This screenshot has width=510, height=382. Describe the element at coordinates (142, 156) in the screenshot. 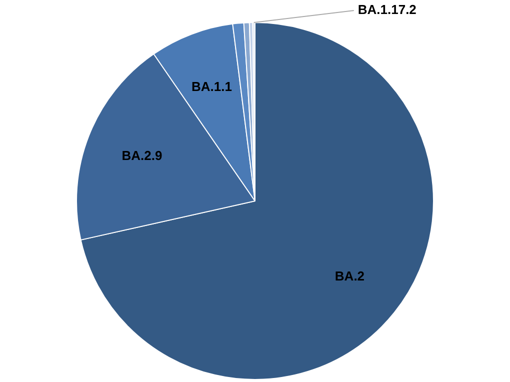

I see `slice-label: BA.2.9` at that location.